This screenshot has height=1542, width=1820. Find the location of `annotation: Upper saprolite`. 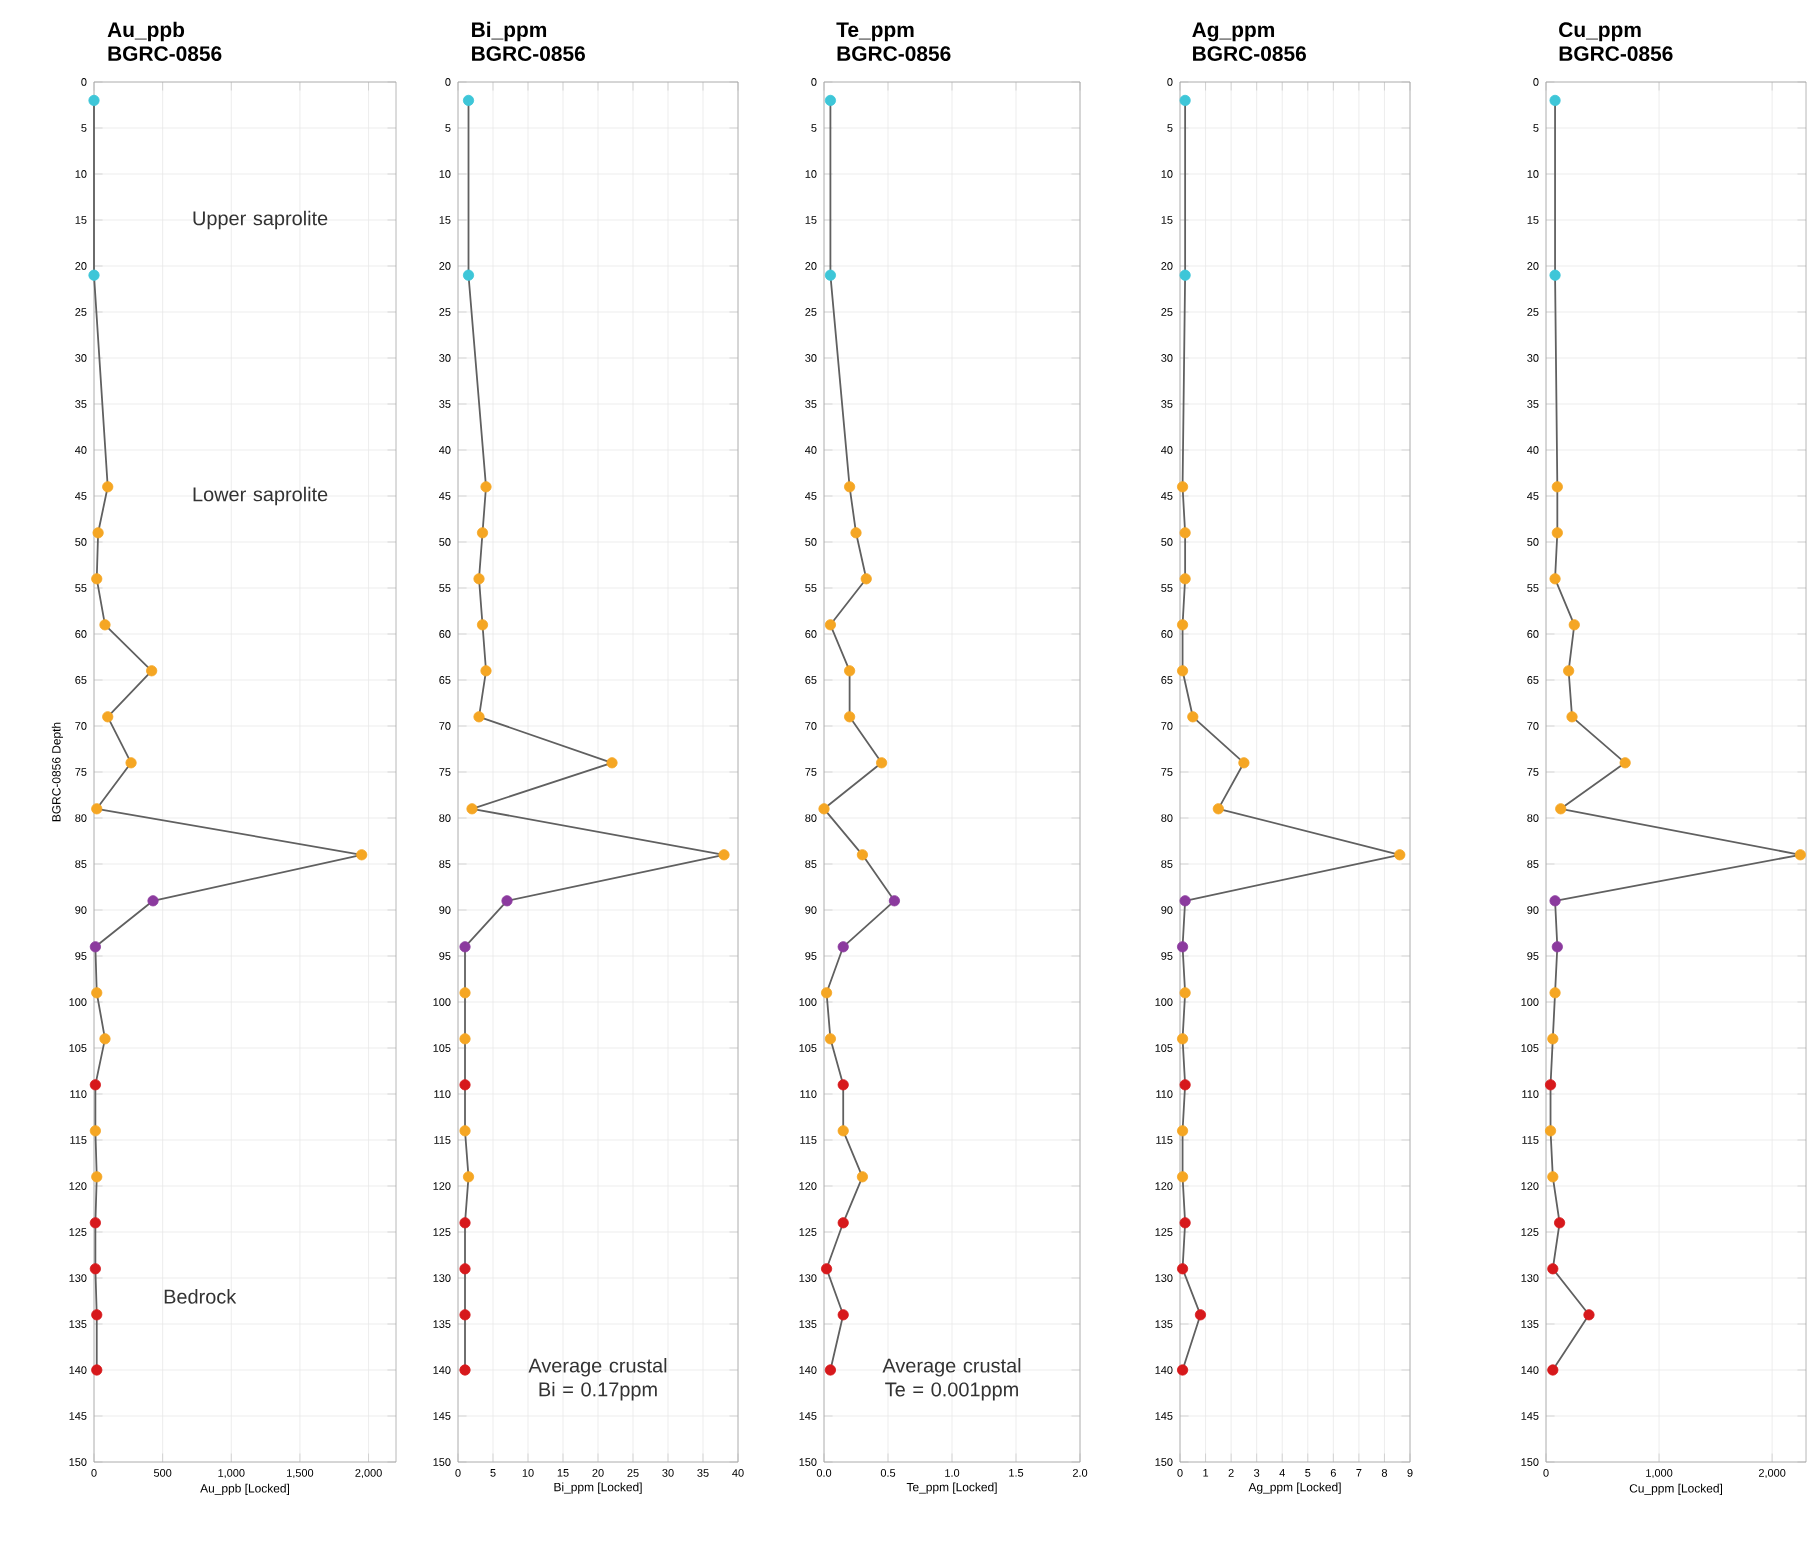

annotation: Upper saprolite is located at coordinates (260, 220).